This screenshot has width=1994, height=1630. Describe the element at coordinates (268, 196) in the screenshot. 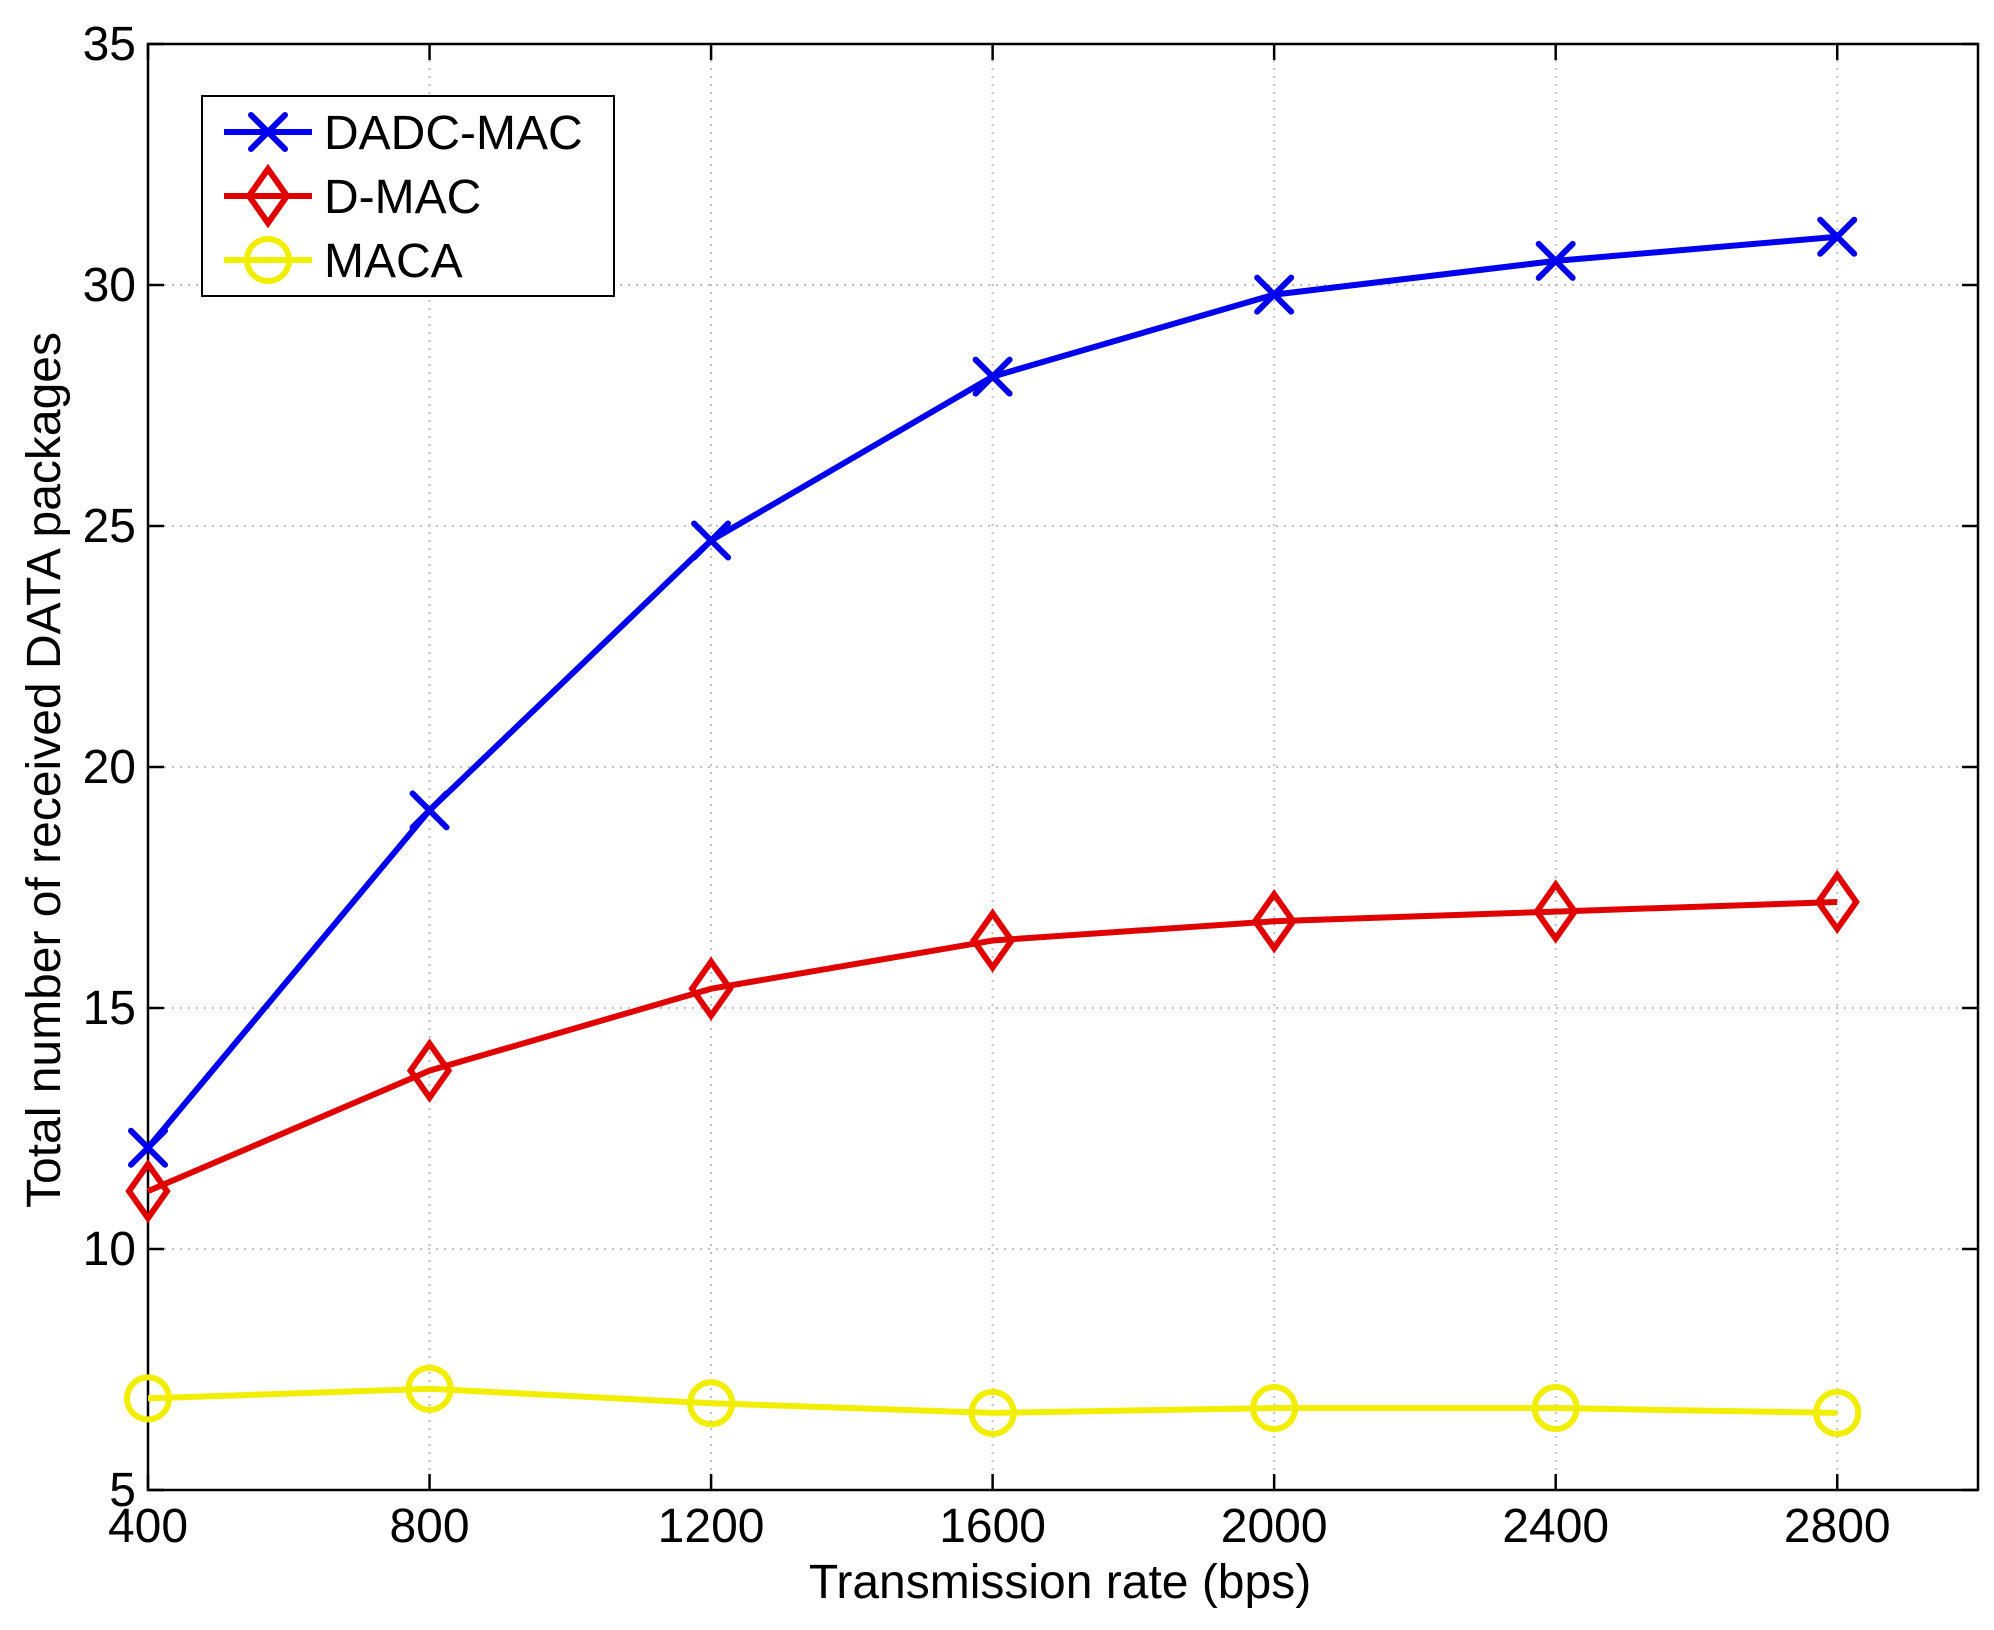

I see `data-point-diamond-marker-legend` at that location.